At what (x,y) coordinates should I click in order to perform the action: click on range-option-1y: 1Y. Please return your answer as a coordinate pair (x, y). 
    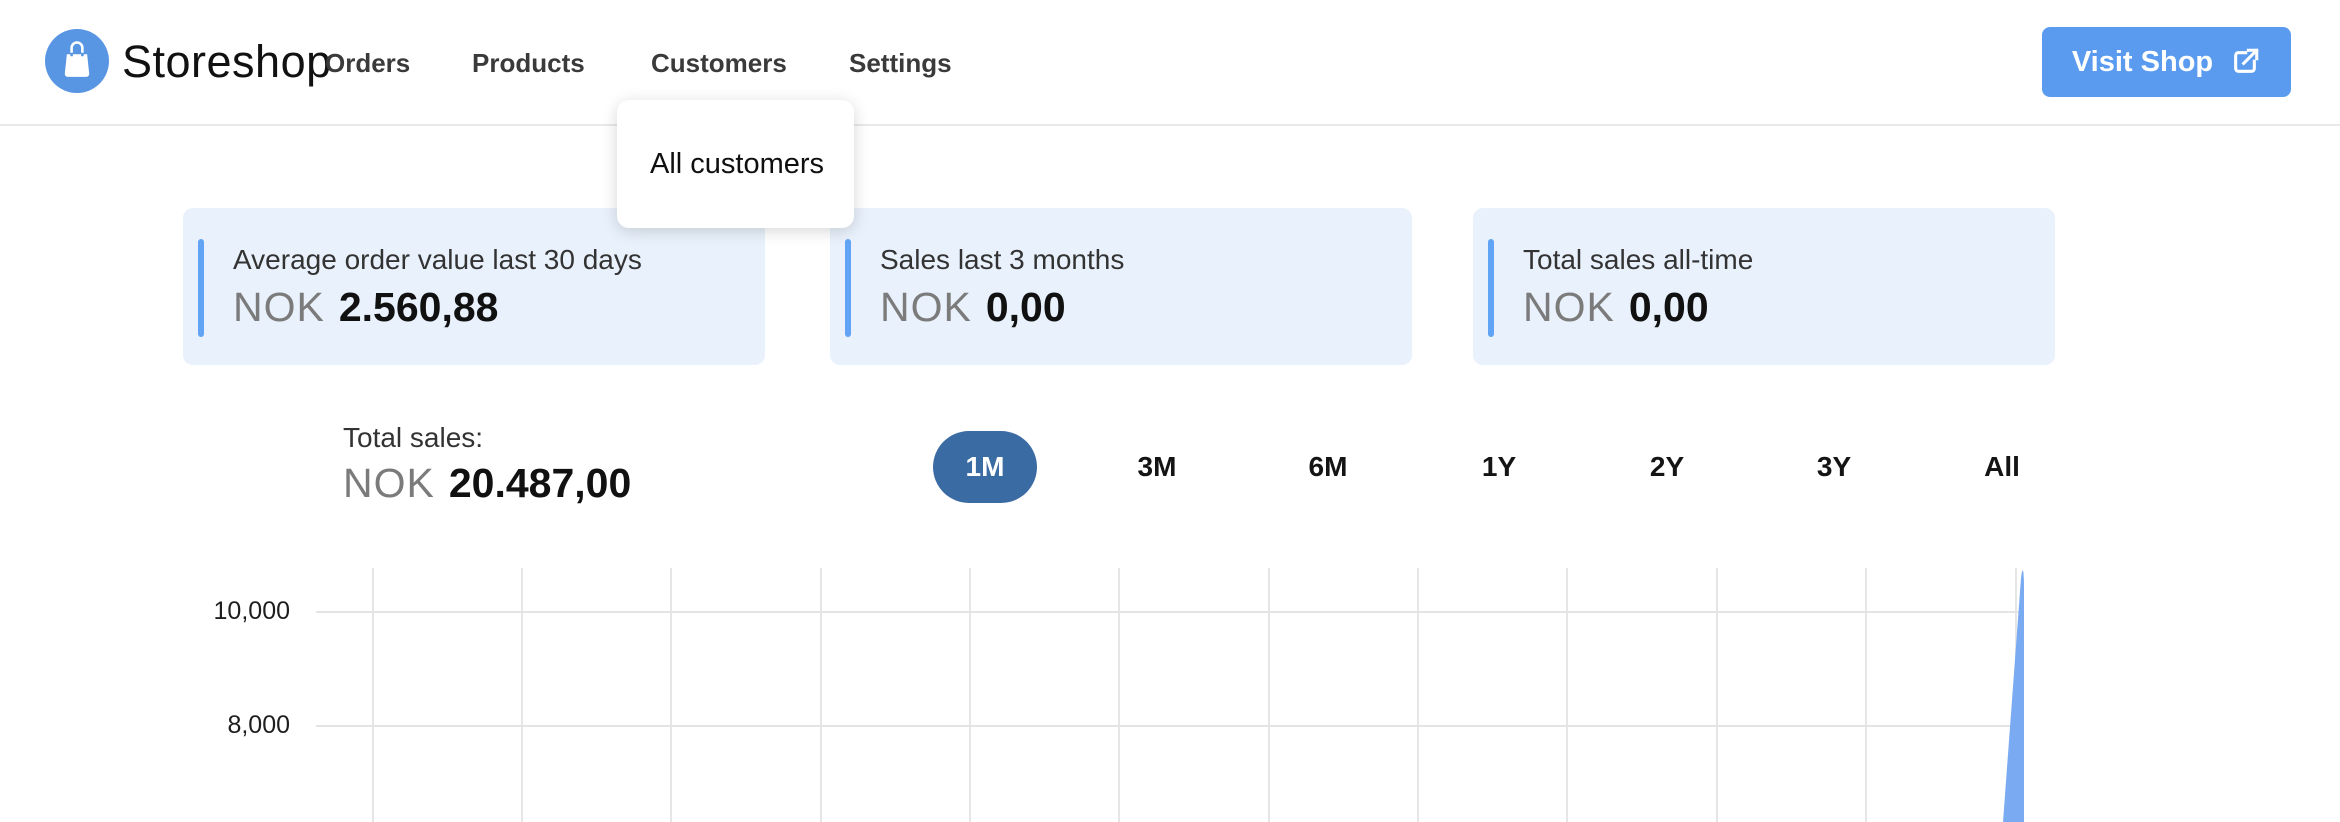
    Looking at the image, I should click on (1499, 466).